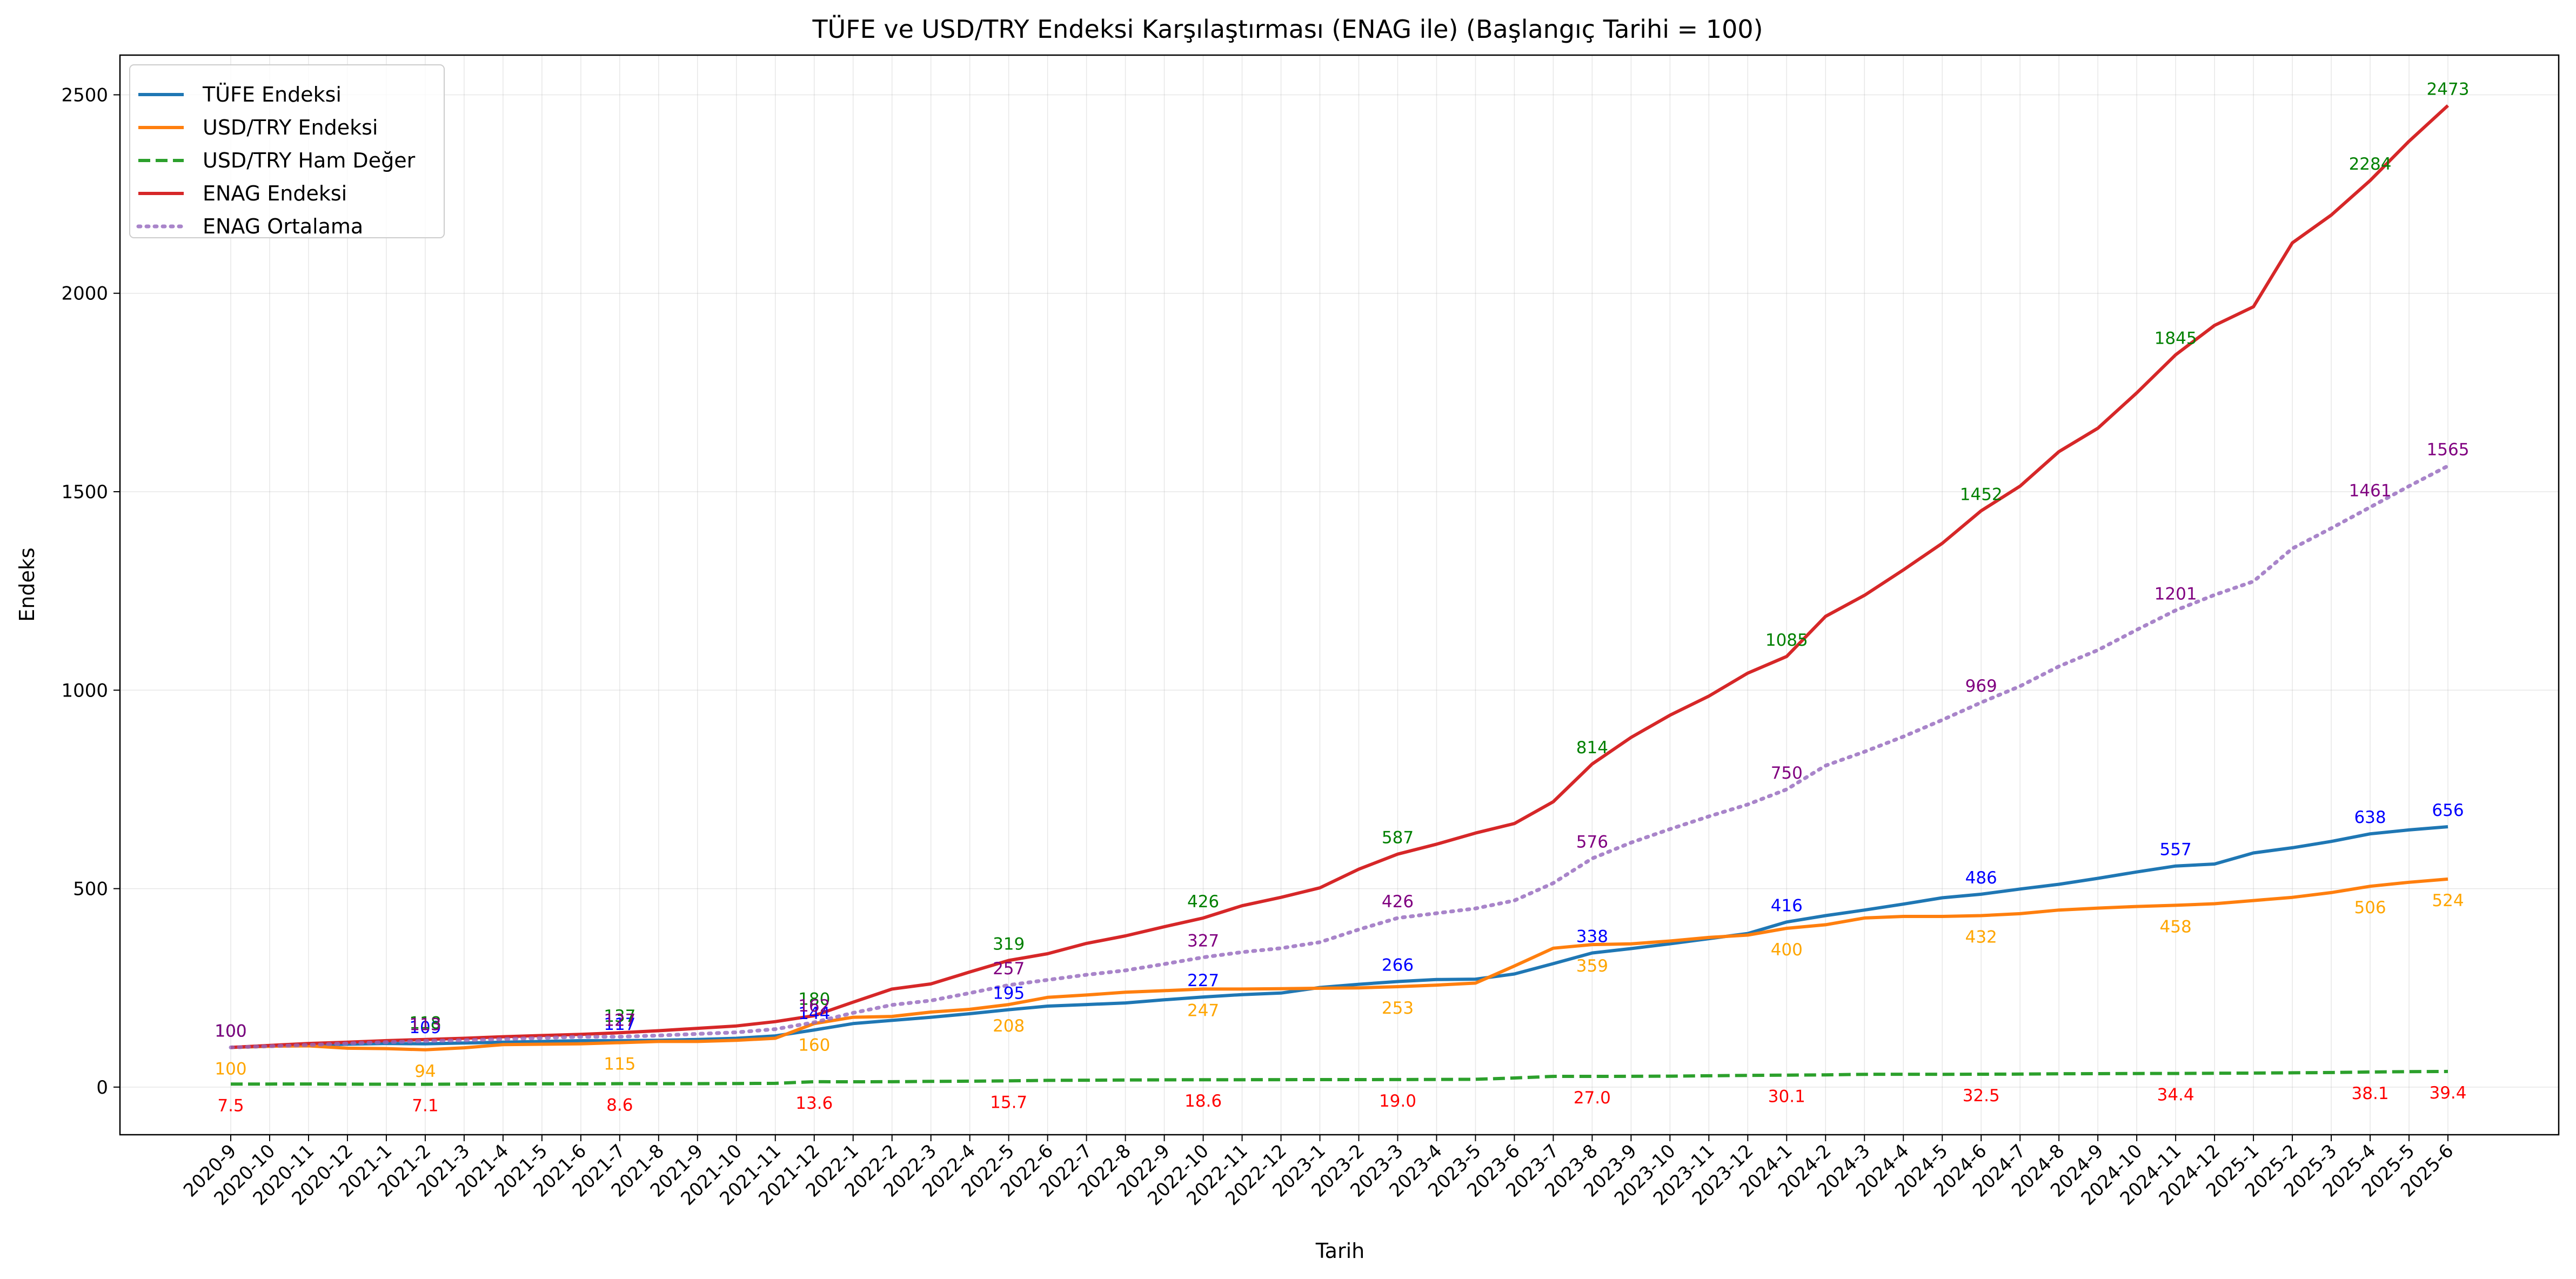 The width and height of the screenshot is (2576, 1279). What do you see at coordinates (1339, 965) in the screenshot?
I see `series-line-usd-try-endeksi` at bounding box center [1339, 965].